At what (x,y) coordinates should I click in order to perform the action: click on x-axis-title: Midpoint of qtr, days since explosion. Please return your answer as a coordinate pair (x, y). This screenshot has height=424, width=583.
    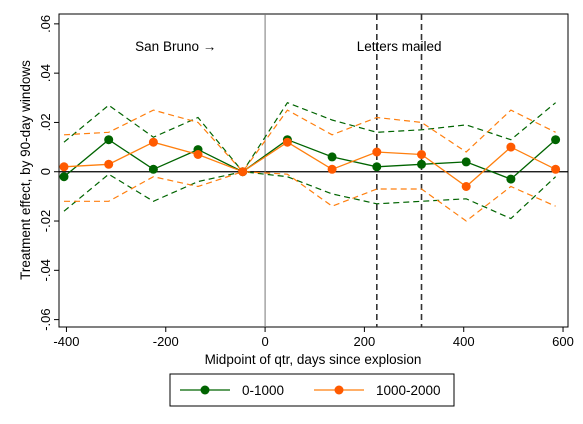
    Looking at the image, I should click on (313, 359).